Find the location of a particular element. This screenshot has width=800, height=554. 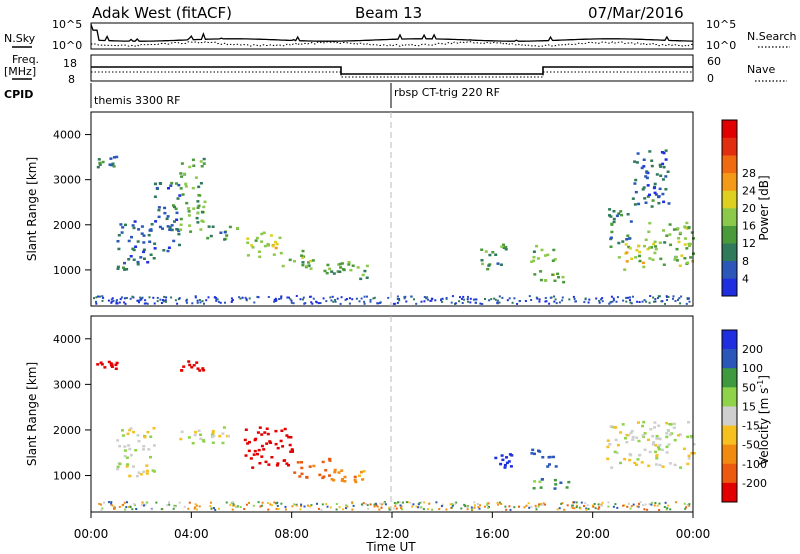

y-tick-label: 2000 is located at coordinates (67, 225).